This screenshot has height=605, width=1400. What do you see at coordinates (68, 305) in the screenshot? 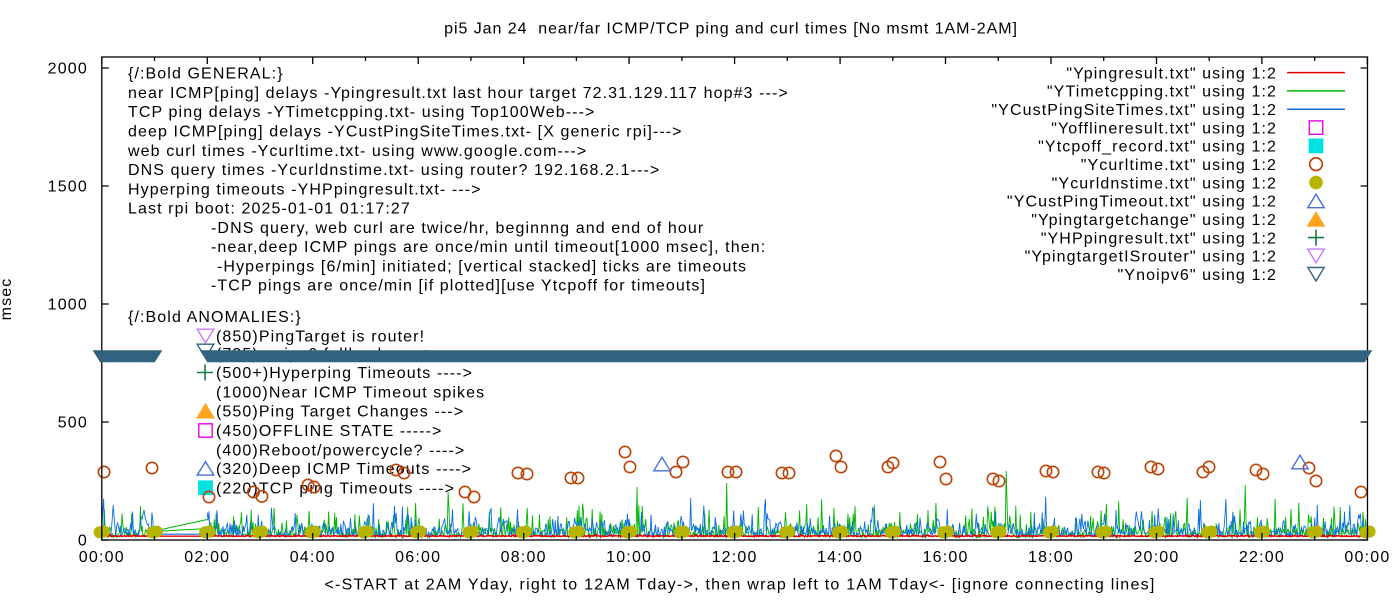
I see `svg-text: 1000` at bounding box center [68, 305].